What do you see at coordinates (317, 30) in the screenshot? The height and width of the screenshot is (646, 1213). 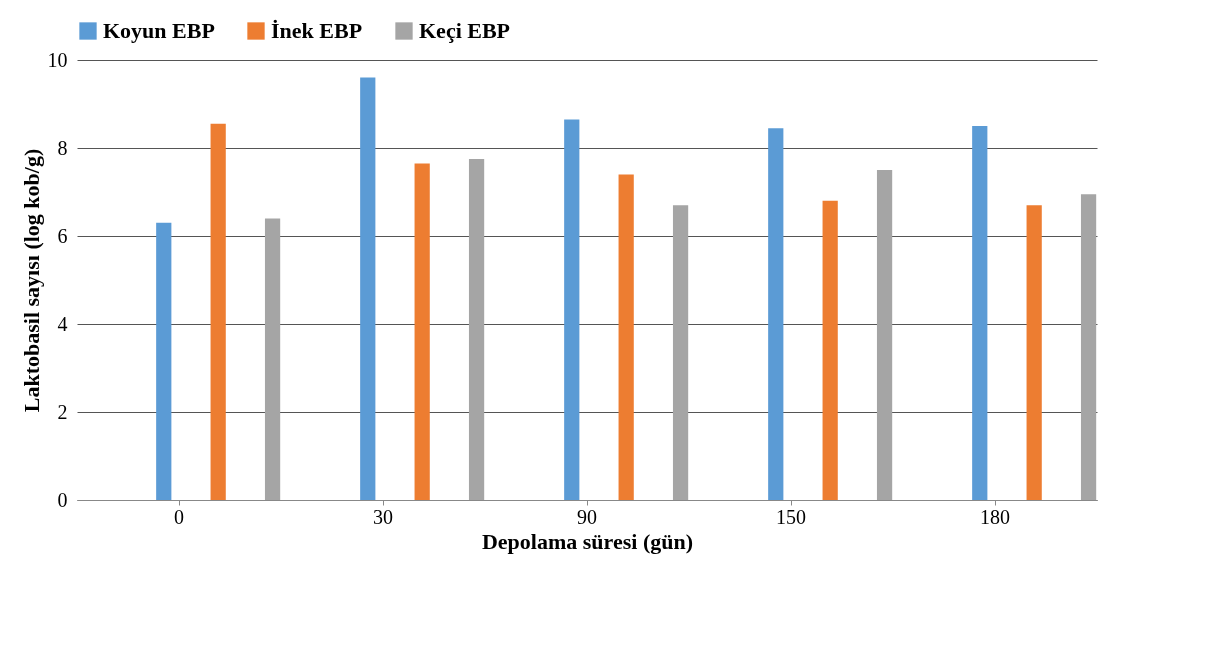 I see `legend-label: İnek EBP` at bounding box center [317, 30].